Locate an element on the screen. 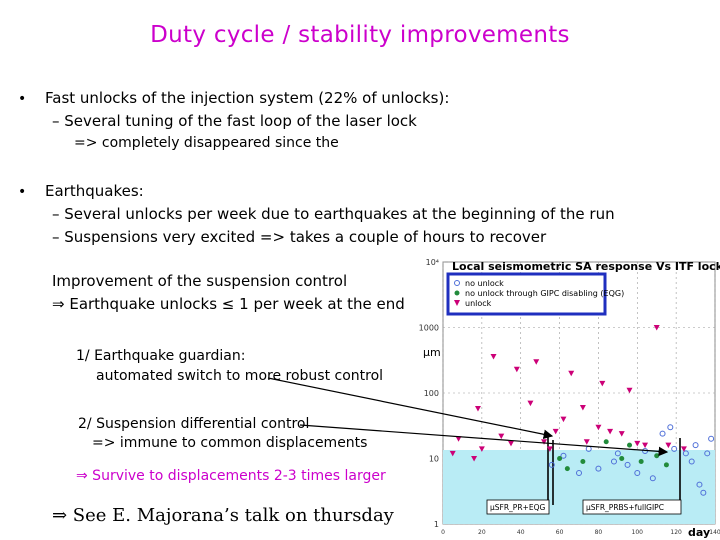 The width and height of the screenshot is (720, 540). improvement-line-1: Improvement of the suspension control is located at coordinates (200, 281).